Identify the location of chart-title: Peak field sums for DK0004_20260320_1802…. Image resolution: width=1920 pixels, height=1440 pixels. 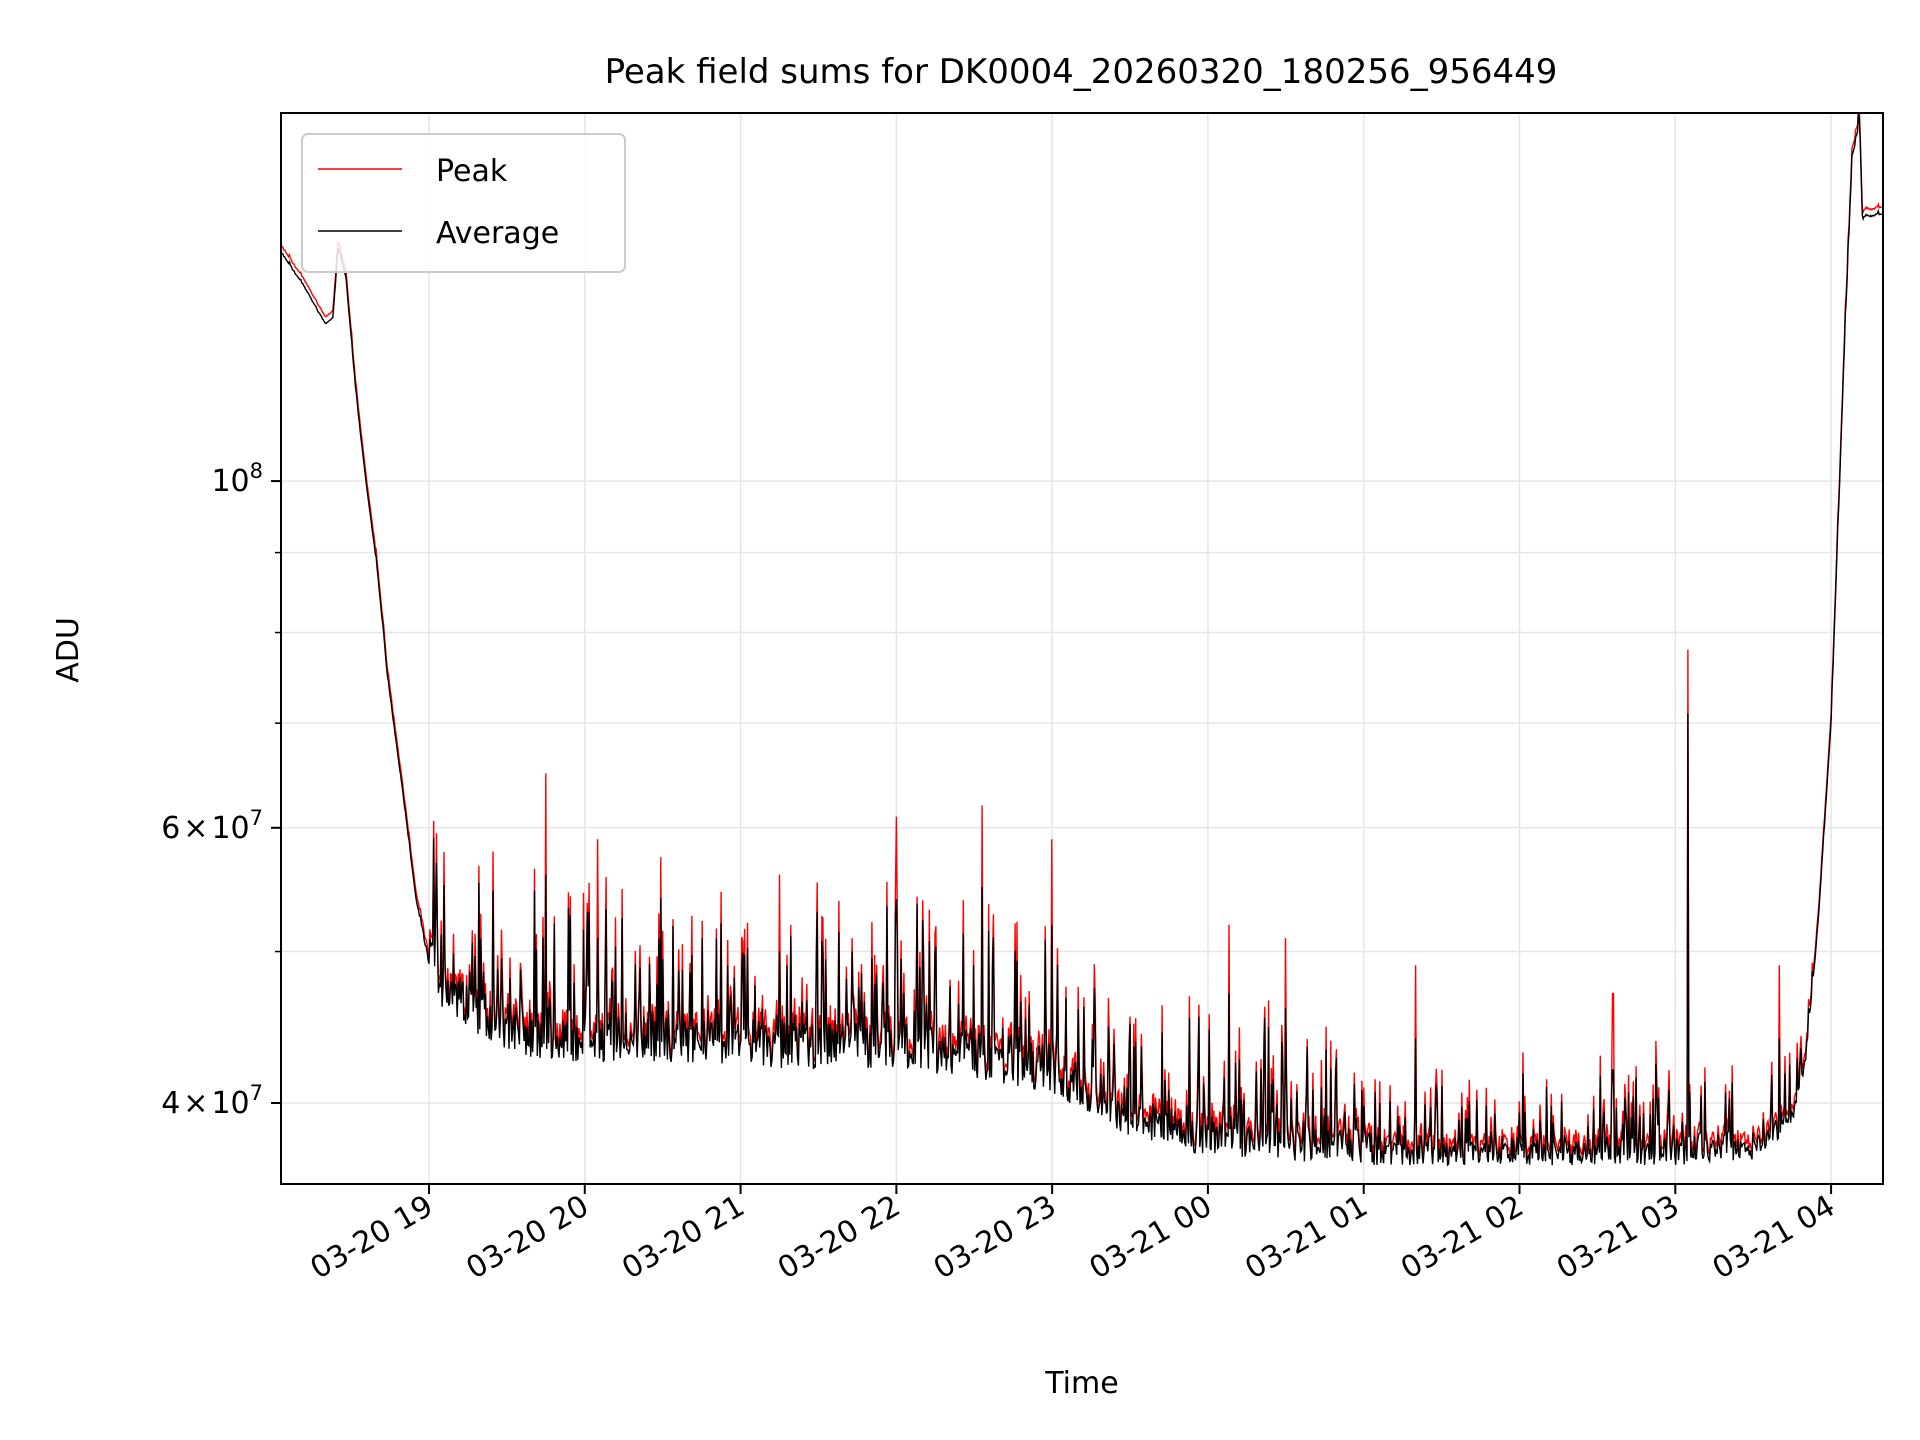
(1081, 72).